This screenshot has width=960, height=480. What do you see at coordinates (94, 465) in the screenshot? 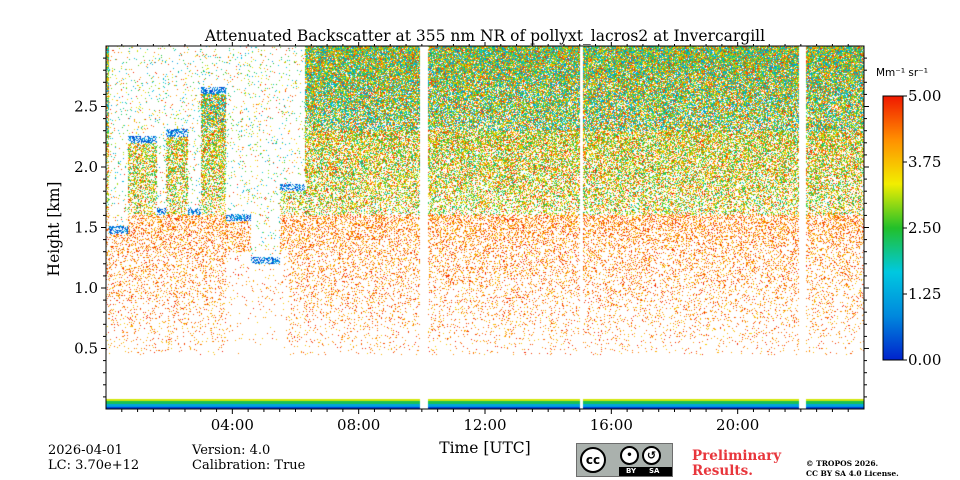
I see `footer-lc: LC: 3.70e+12` at bounding box center [94, 465].